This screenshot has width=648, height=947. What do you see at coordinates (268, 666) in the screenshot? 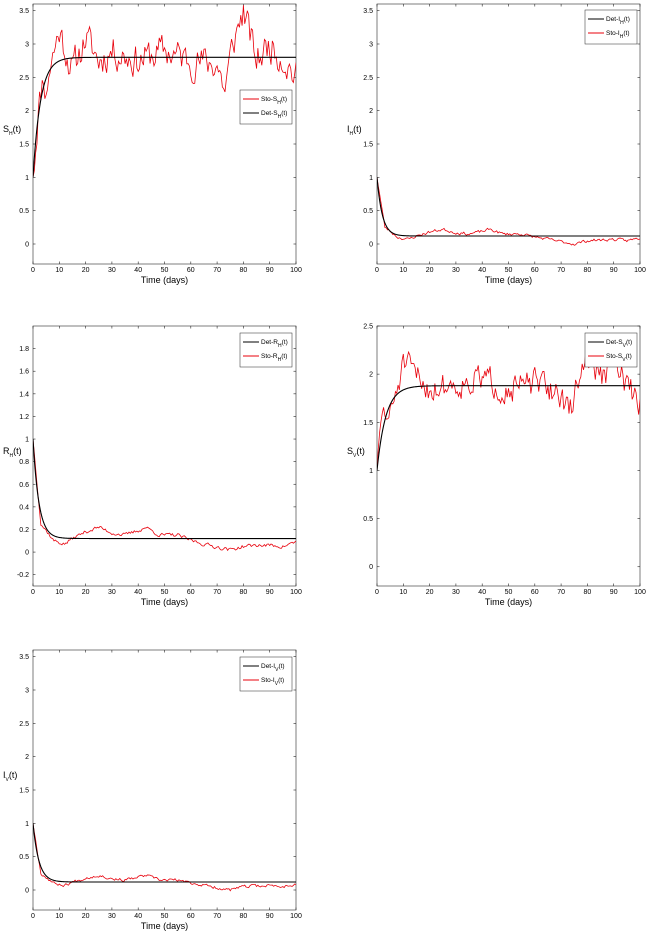
I see `legend-label-base: Det-I` at bounding box center [268, 666].